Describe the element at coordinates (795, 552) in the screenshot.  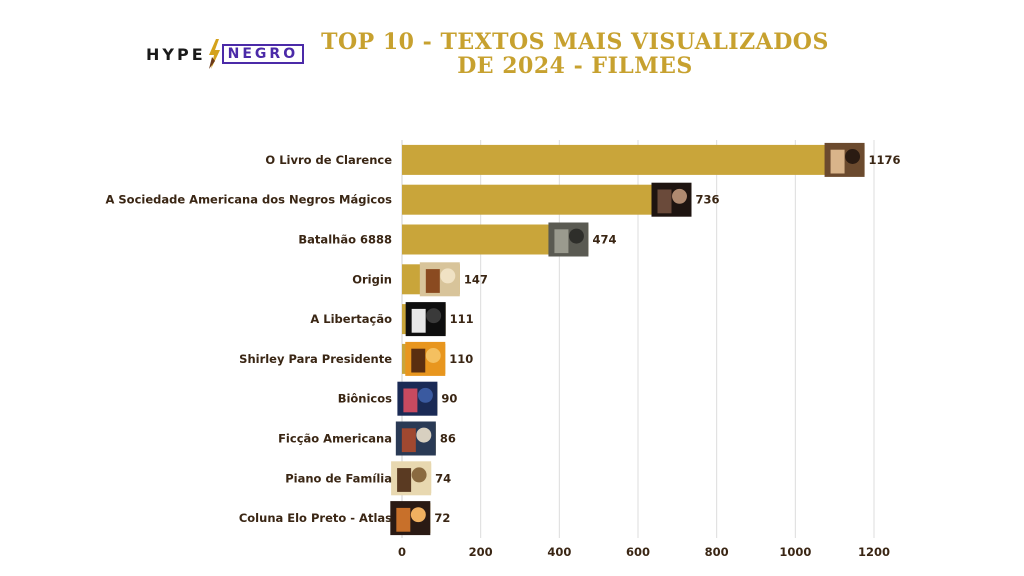
I see `x-tick-label-5: 1000` at that location.